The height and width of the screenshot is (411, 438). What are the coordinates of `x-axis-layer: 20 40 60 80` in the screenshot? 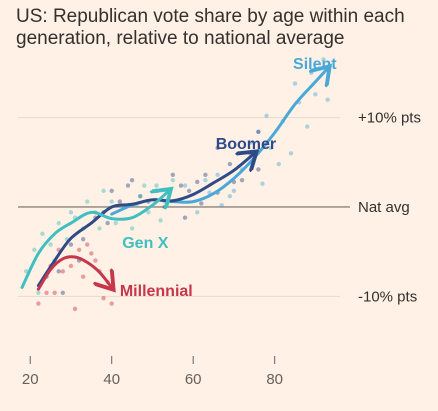 It's located at (152, 372).